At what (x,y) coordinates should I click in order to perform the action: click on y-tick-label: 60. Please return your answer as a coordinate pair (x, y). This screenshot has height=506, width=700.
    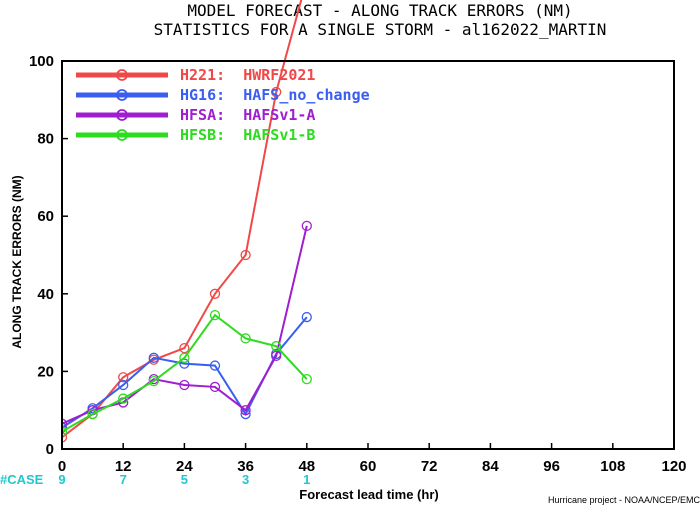
    Looking at the image, I should click on (45, 216).